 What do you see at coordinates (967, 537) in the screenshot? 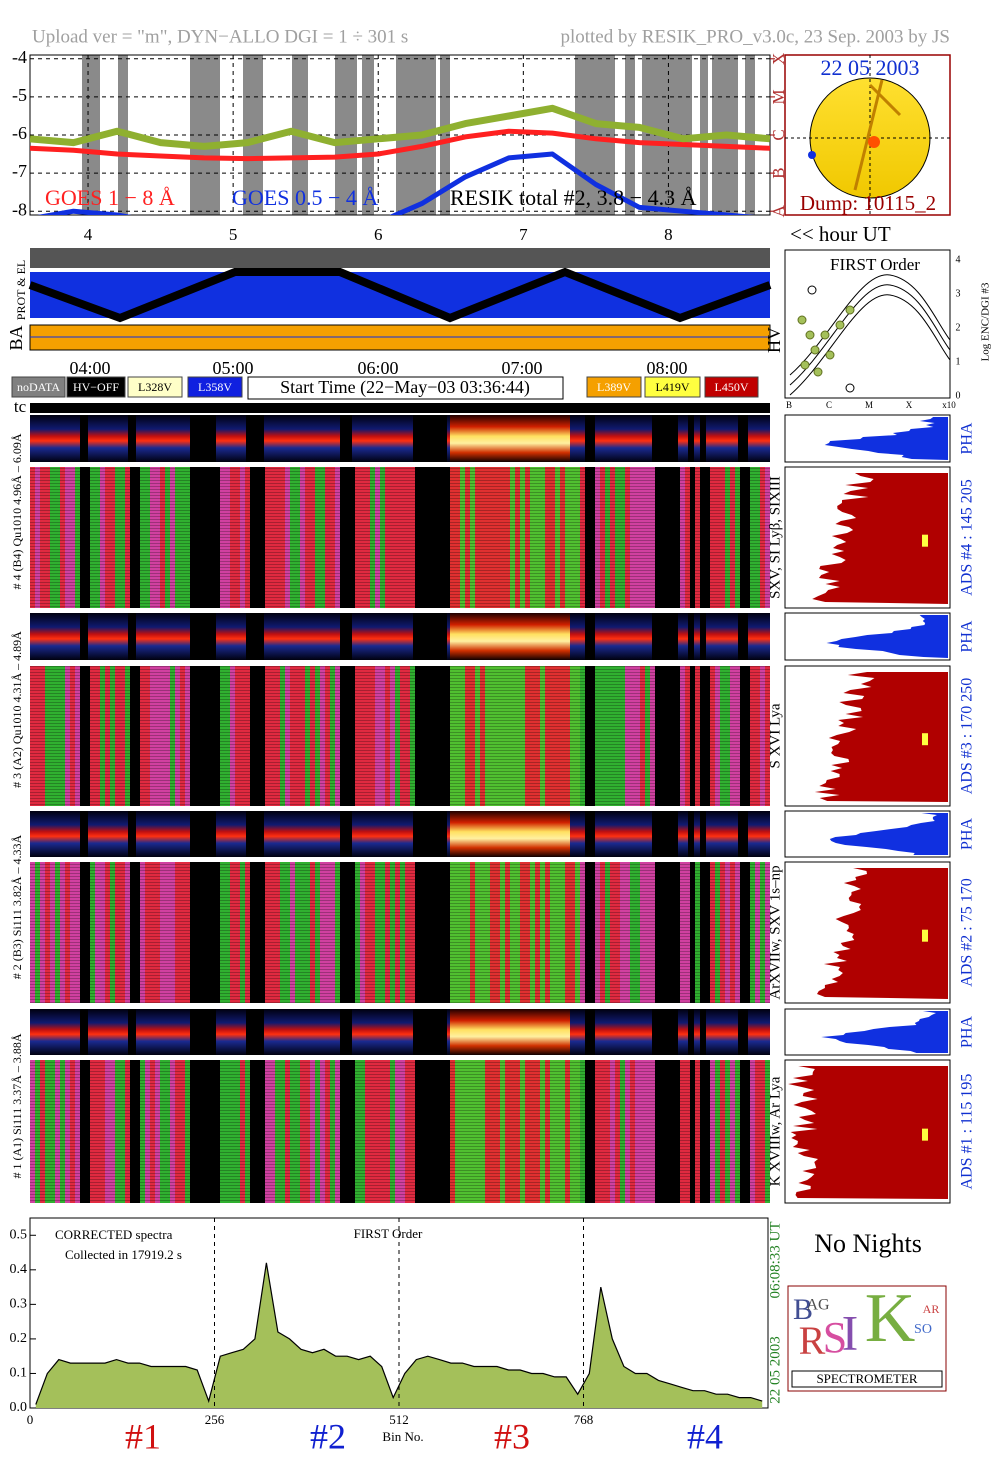
I see `ads-label: ADS #4 : 145 205` at bounding box center [967, 537].